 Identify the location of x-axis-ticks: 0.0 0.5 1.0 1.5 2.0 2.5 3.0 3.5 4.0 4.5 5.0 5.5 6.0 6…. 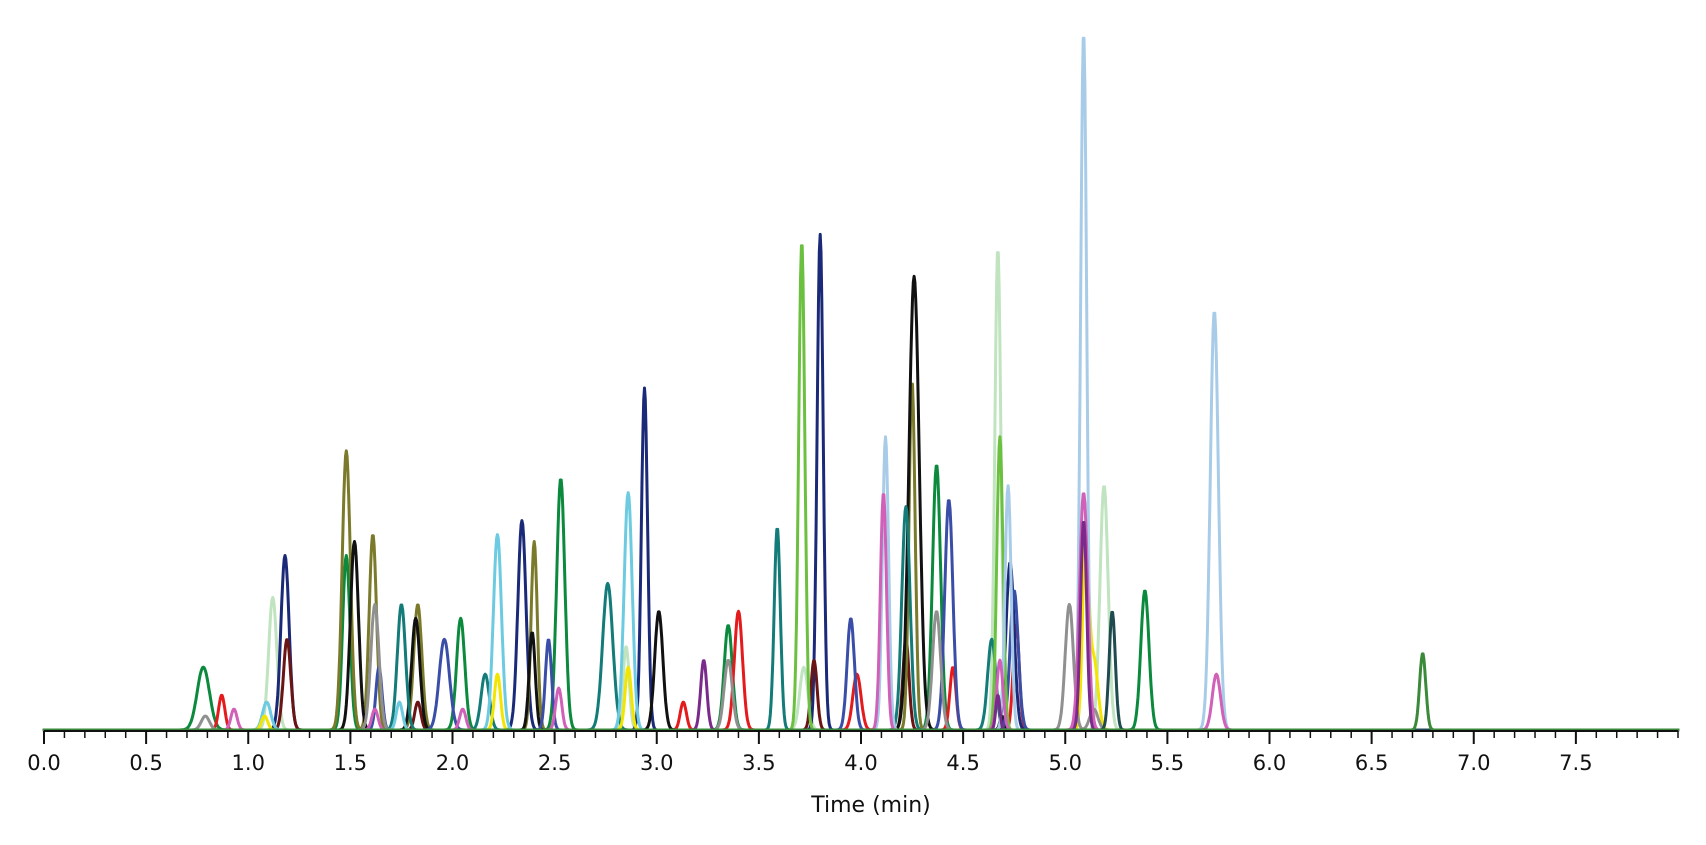
(853, 753).